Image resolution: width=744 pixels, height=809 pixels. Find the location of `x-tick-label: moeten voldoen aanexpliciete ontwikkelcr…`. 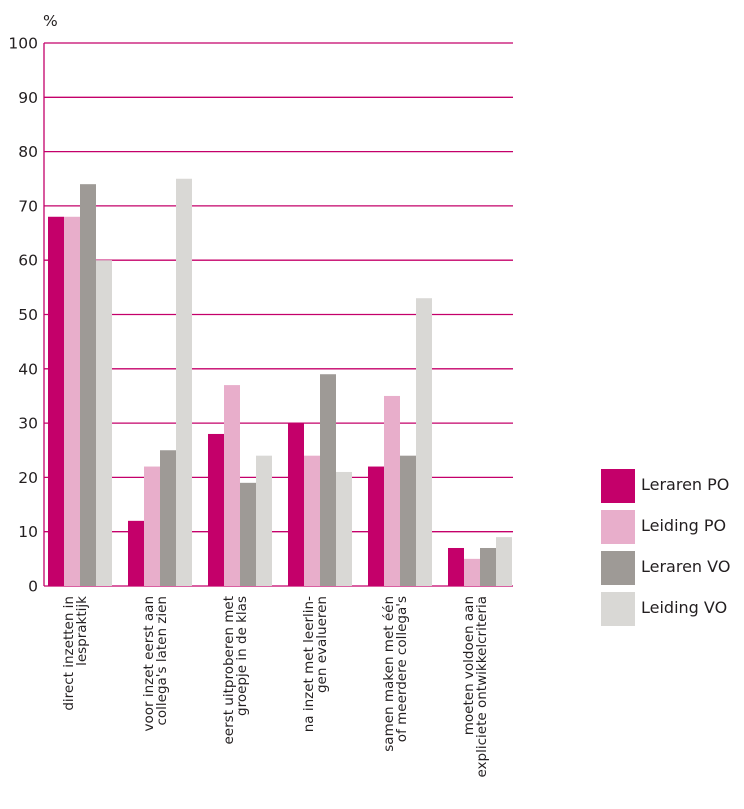

x-tick-label: moeten voldoen aanexpliciete ontwikkelcr… is located at coordinates (475, 687).